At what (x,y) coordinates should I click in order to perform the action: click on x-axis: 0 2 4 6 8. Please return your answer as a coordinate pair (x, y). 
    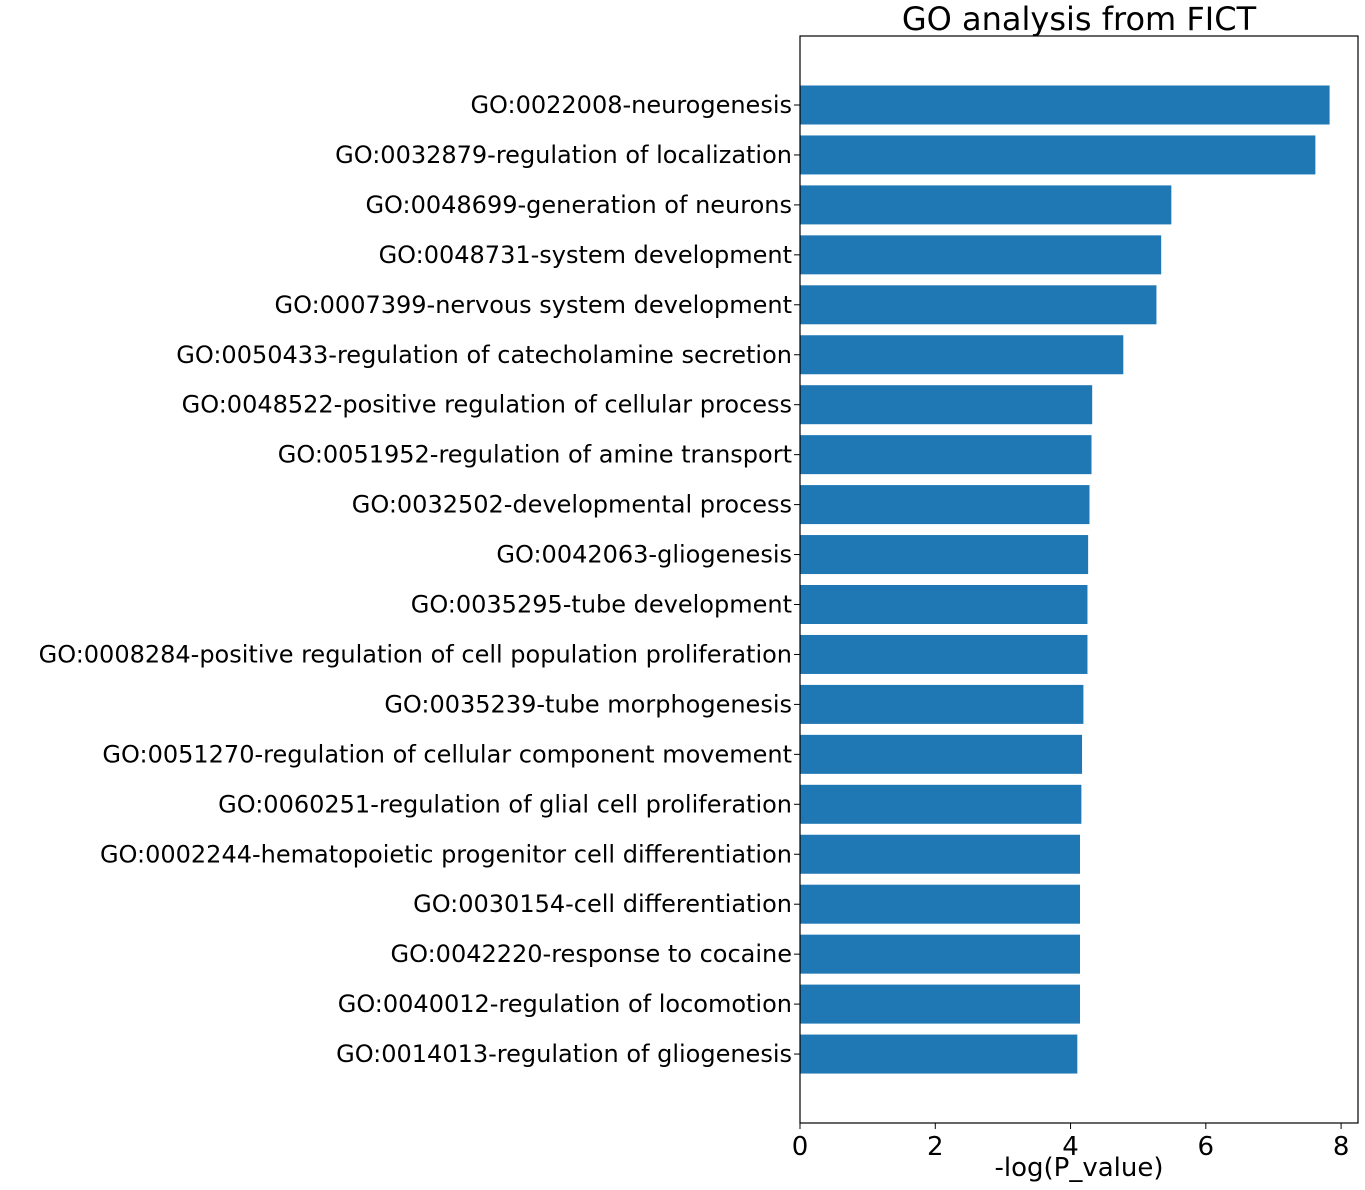
    Looking at the image, I should click on (1071, 1142).